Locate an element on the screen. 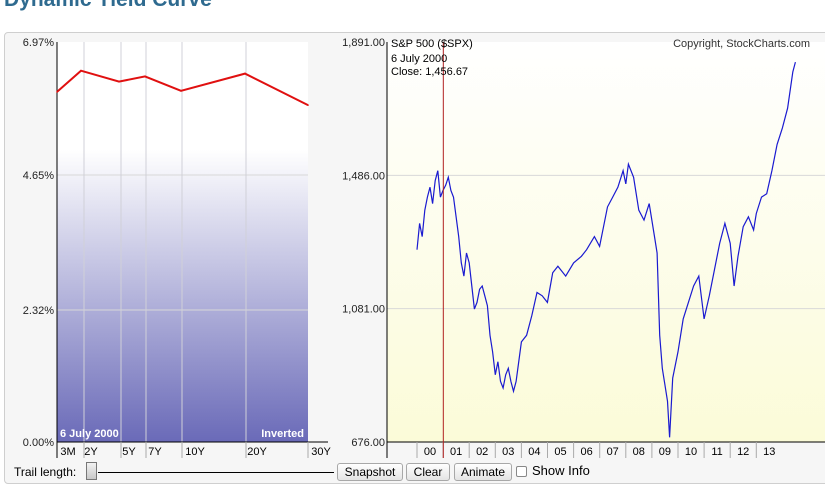 The width and height of the screenshot is (825, 484). snapshot-button: Snapshot is located at coordinates (370, 472).